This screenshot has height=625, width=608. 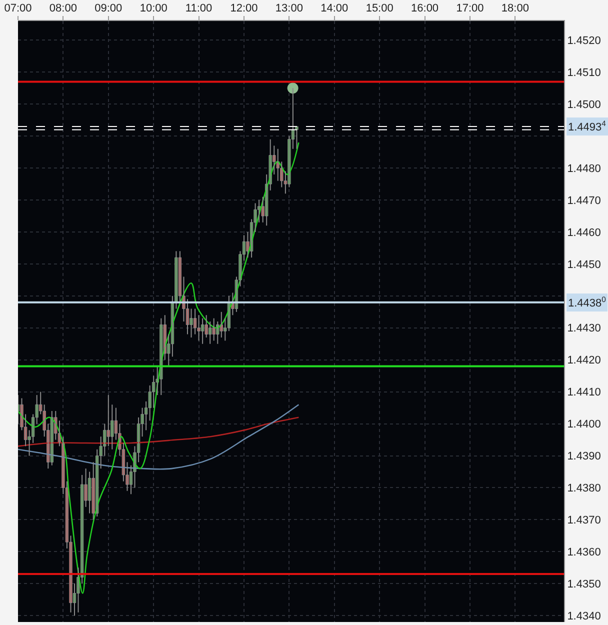 I want to click on x-tick-label: 16:00, so click(x=425, y=8).